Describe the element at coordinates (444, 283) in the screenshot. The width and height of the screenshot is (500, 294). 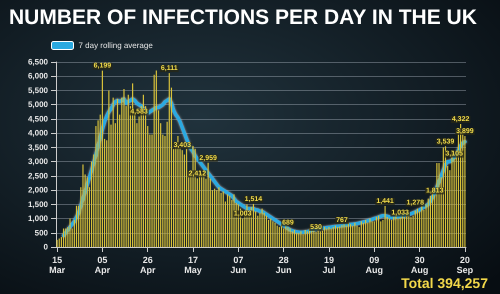
I see `text: Total 394,257` at that location.